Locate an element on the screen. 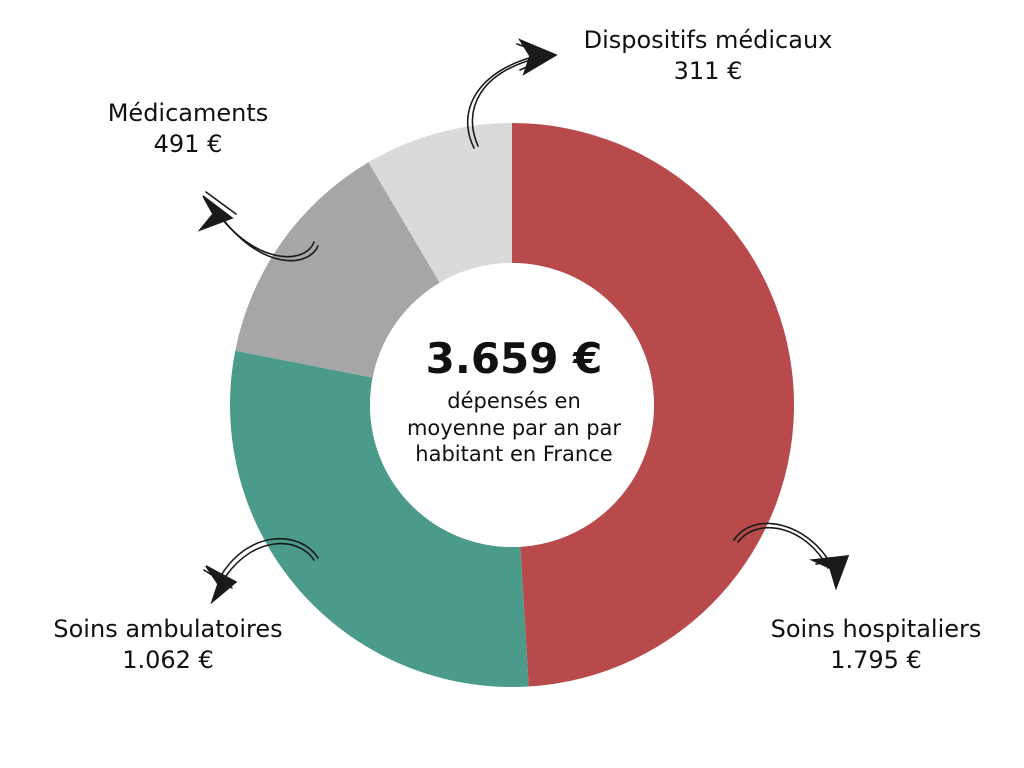  slice-label-hospitaliers: Soins hospitaliers 1.795 € is located at coordinates (876, 645).